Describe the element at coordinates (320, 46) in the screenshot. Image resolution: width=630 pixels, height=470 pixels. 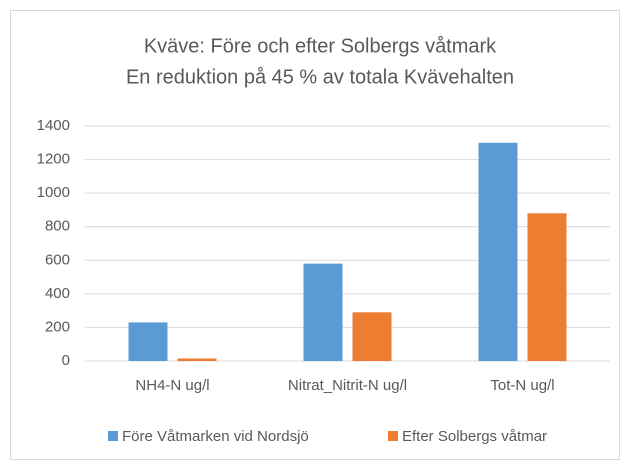
I see `chart-title: Kväve: Före och efter Solbergs våtmark` at that location.